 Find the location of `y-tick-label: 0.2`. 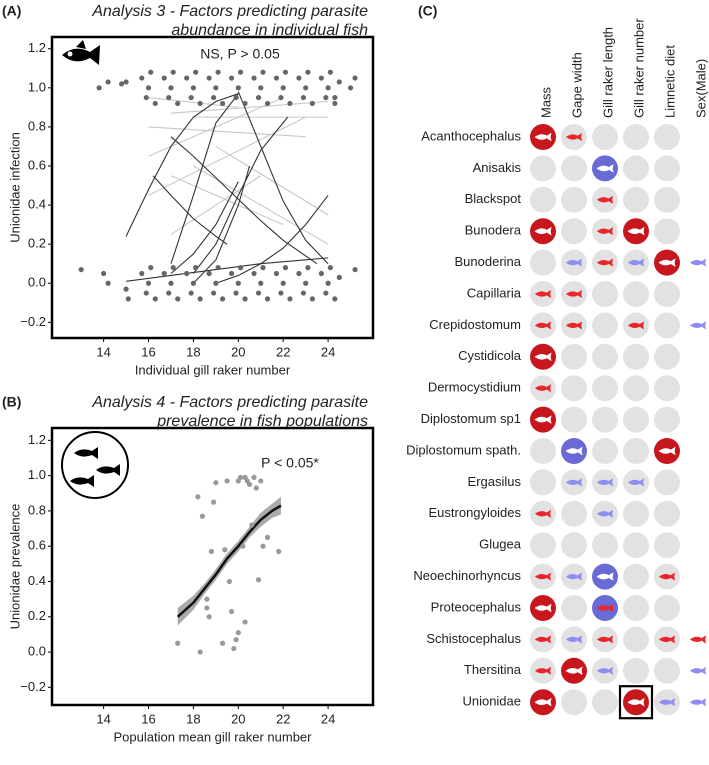

y-tick-label: 0.2 is located at coordinates (37, 243).